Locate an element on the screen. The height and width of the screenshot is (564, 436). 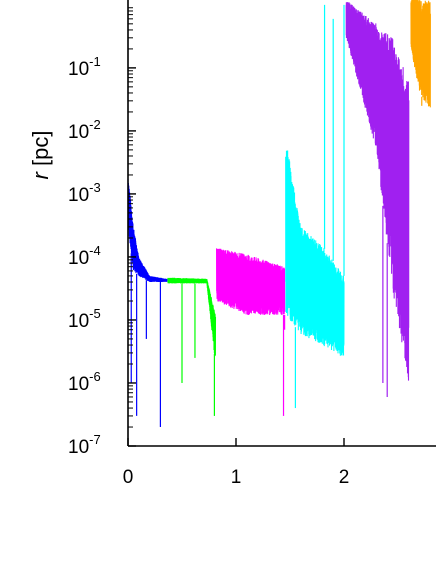
y-axis-label: r [pc] is located at coordinates (40, 155).